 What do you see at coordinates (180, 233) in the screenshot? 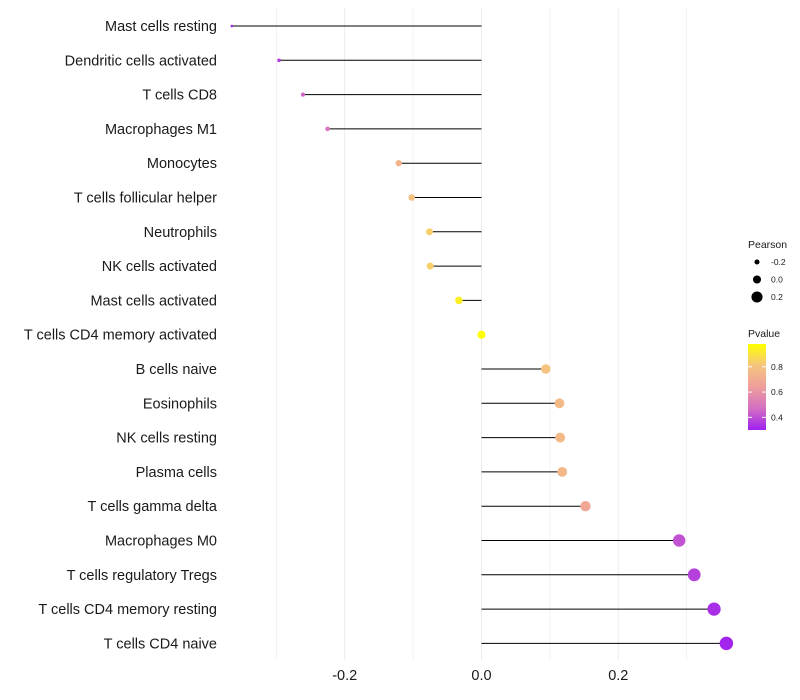
I see `y-axis-label: Neutrophils` at bounding box center [180, 233].